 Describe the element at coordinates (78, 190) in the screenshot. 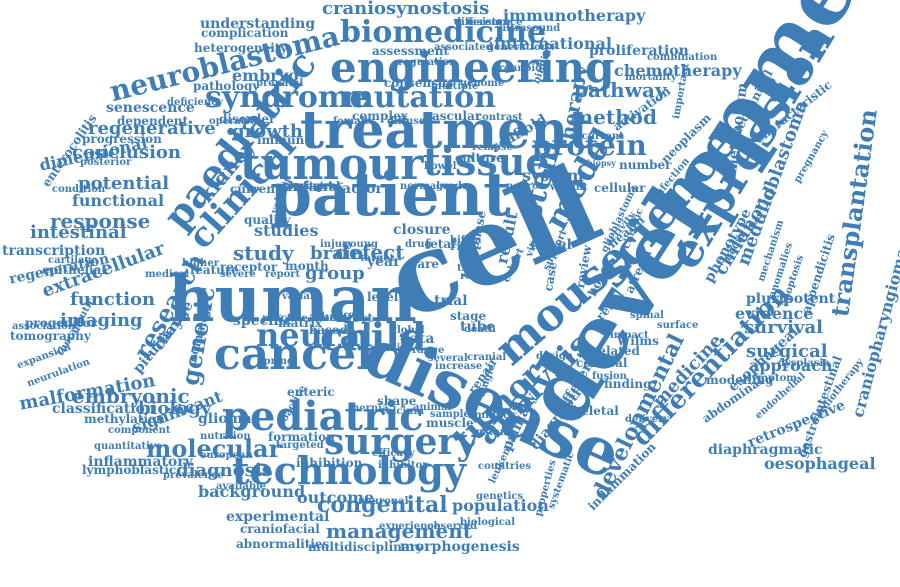

I see `word: condition` at that location.